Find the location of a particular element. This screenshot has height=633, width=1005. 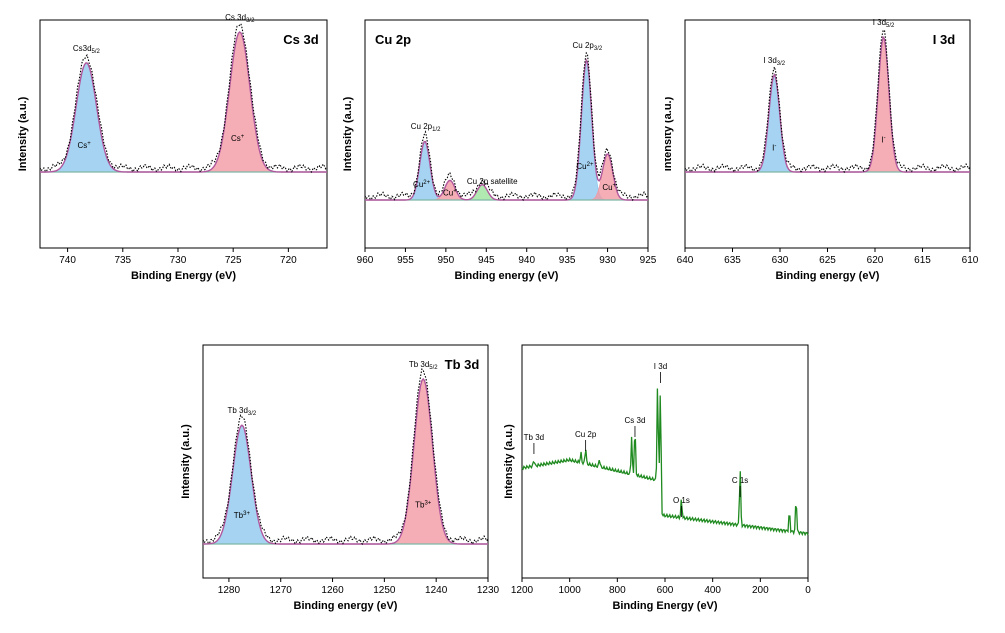

x-tick-label: 1270 is located at coordinates (281, 590).